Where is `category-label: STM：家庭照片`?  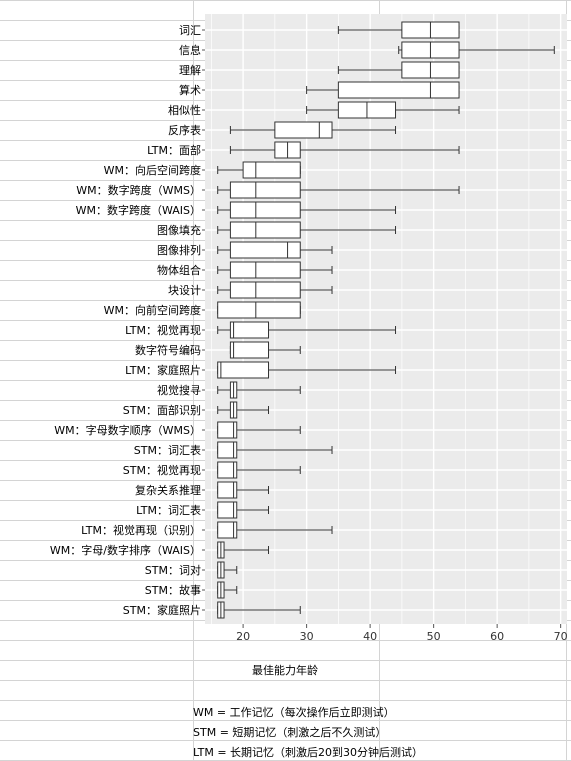
category-label: STM：家庭照片 is located at coordinates (162, 610).